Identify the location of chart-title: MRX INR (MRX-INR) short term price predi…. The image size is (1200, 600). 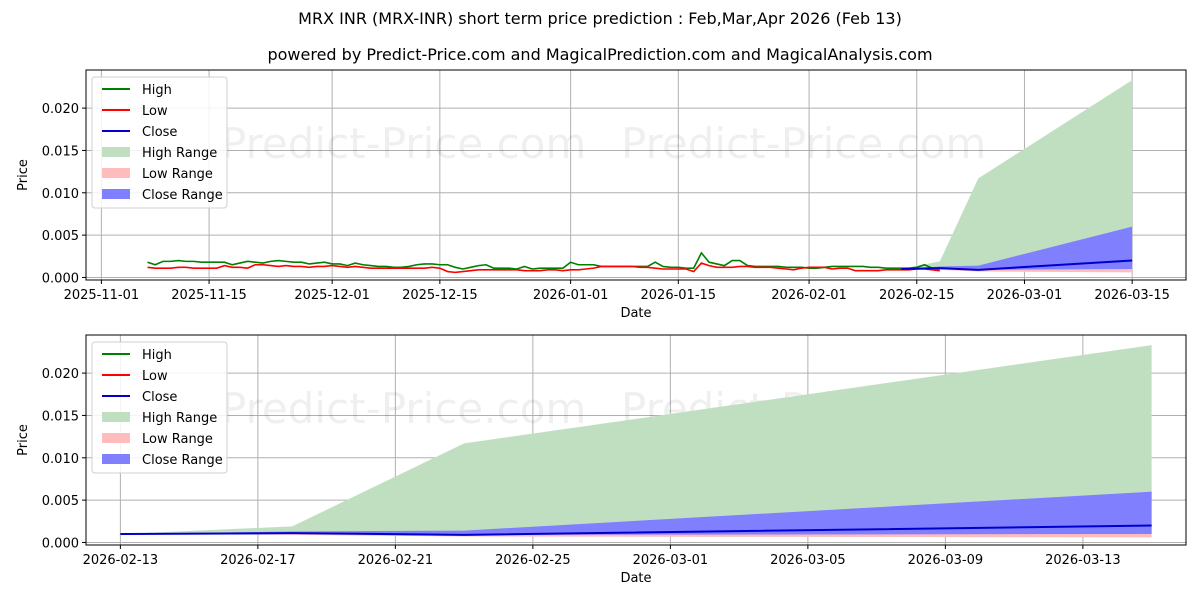
(600, 18).